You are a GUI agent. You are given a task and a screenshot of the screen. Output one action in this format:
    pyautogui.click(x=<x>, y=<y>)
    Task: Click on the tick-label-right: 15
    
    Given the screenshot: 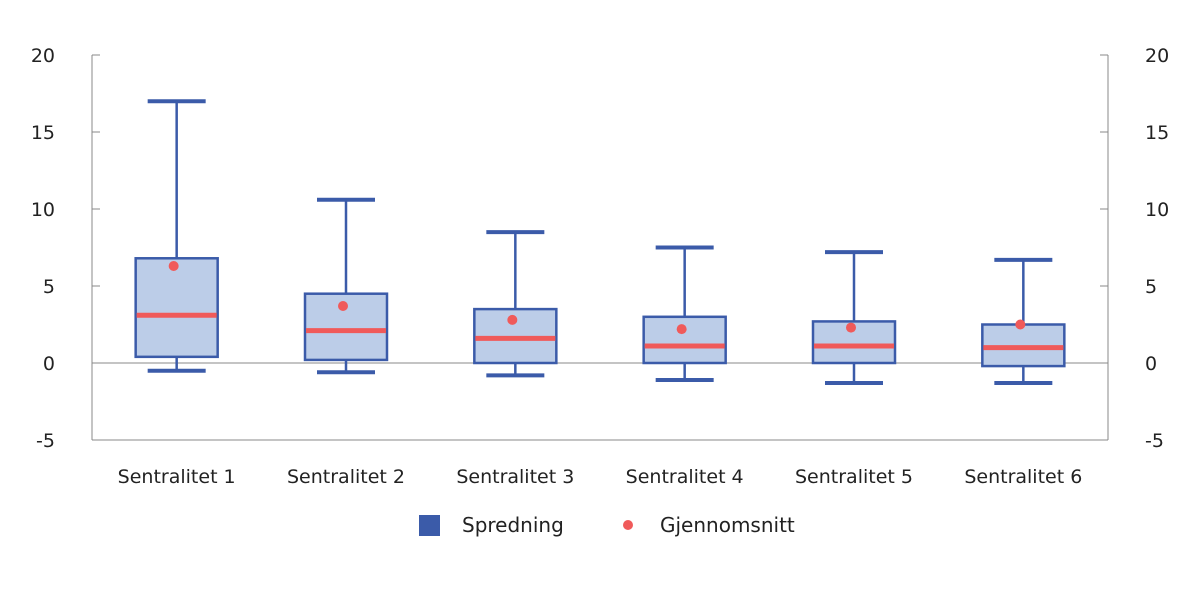 What is the action you would take?
    pyautogui.click(x=1157, y=133)
    